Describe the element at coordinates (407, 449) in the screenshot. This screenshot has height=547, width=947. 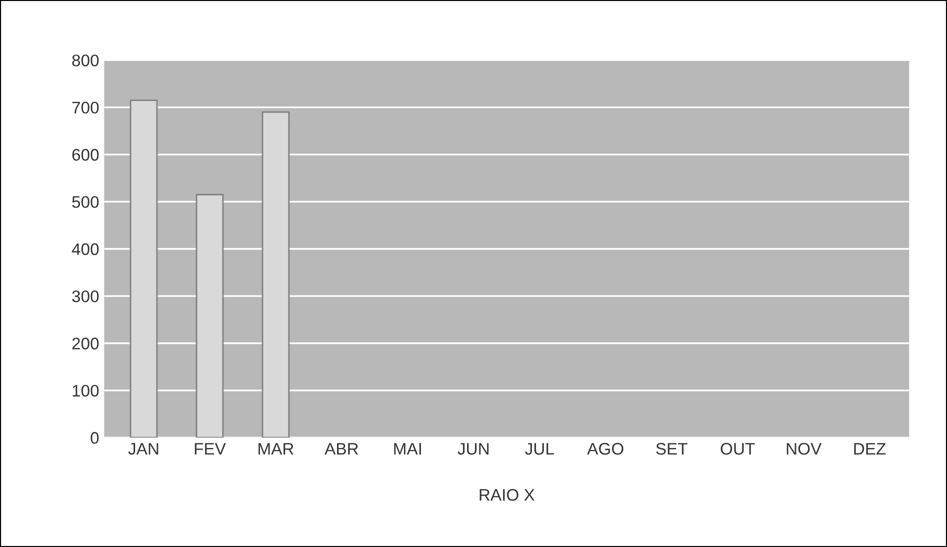
I see `x-tick-label: MAI` at that location.